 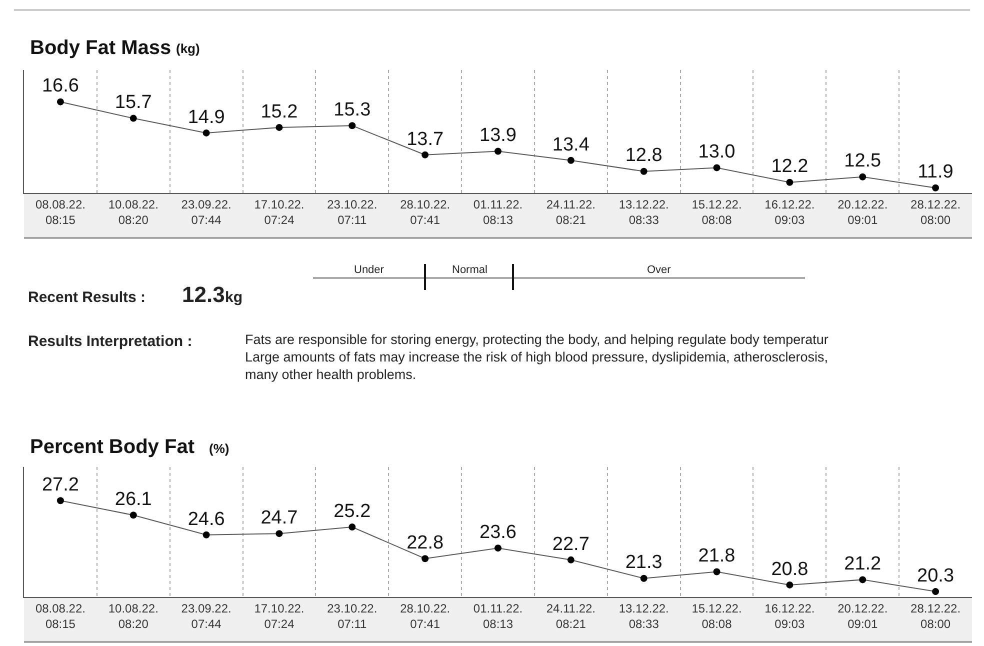 What do you see at coordinates (112, 447) in the screenshot?
I see `chart-title: Percent Body Fat` at bounding box center [112, 447].